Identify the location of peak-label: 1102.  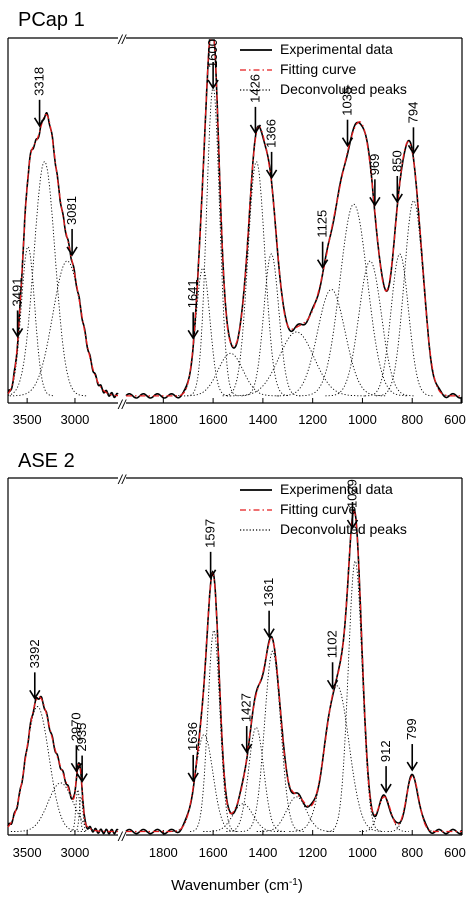
(332, 644).